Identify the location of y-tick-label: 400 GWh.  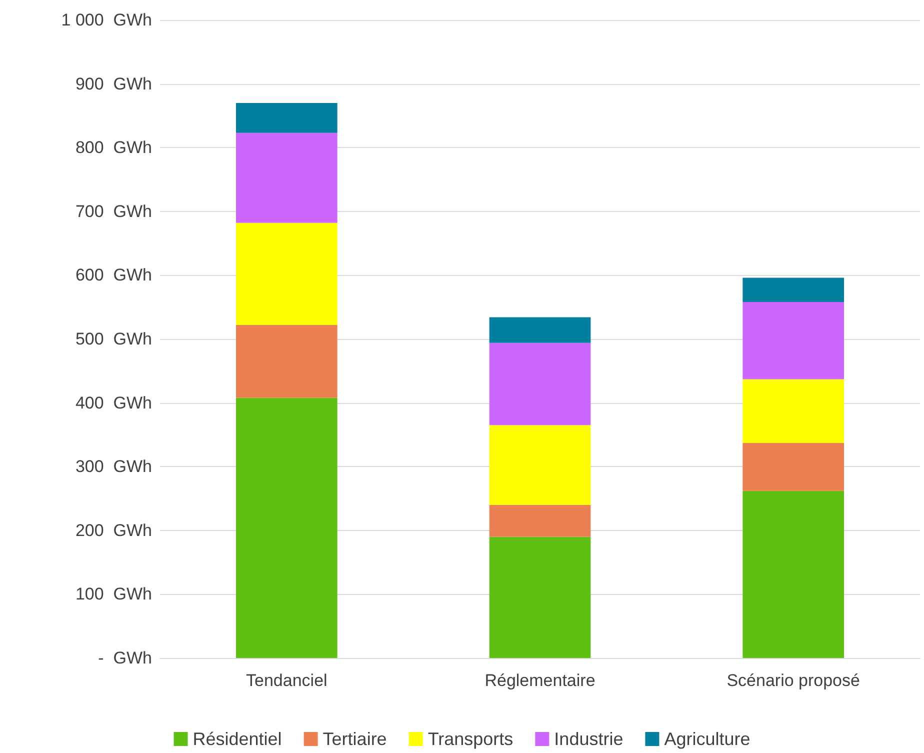
(113, 402).